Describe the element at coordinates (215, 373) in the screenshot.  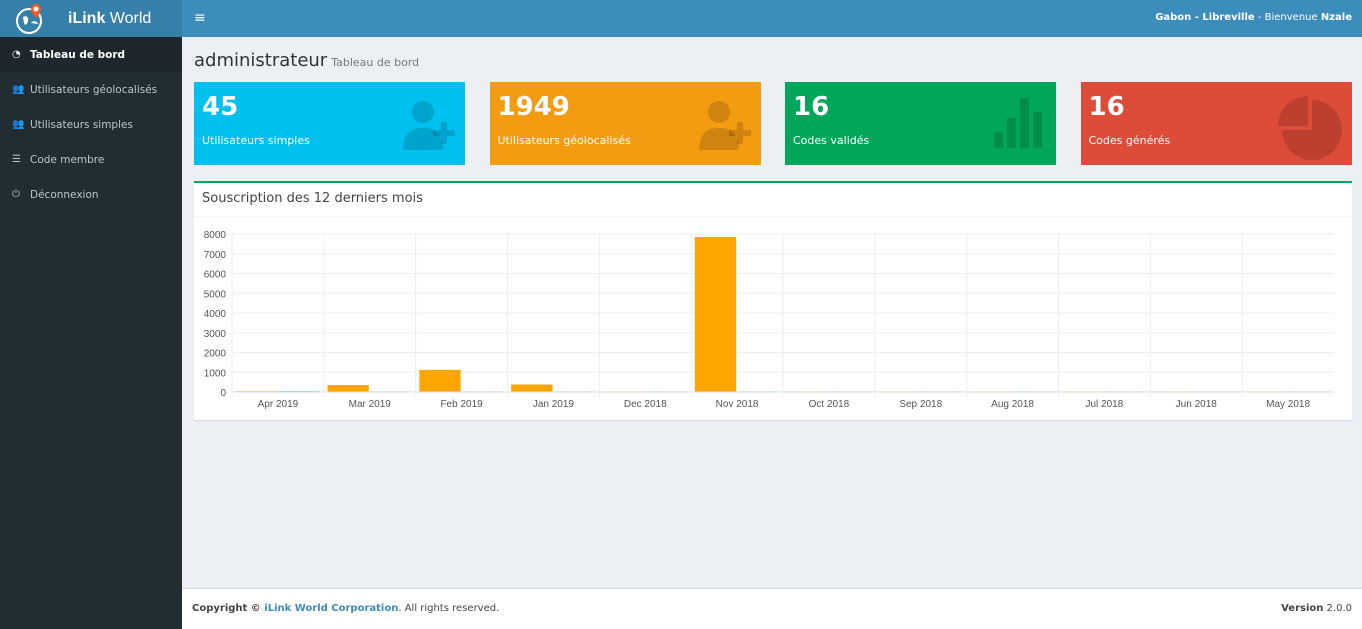
I see `y-tick-label: 1000` at that location.